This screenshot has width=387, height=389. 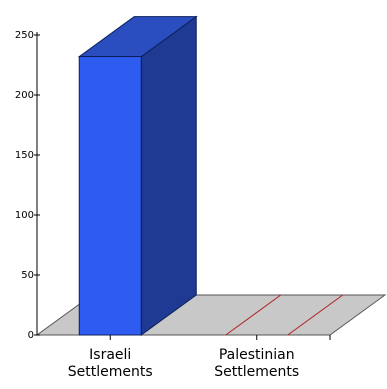 What do you see at coordinates (24, 95) in the screenshot?
I see `y-tick-label-4: 200` at bounding box center [24, 95].